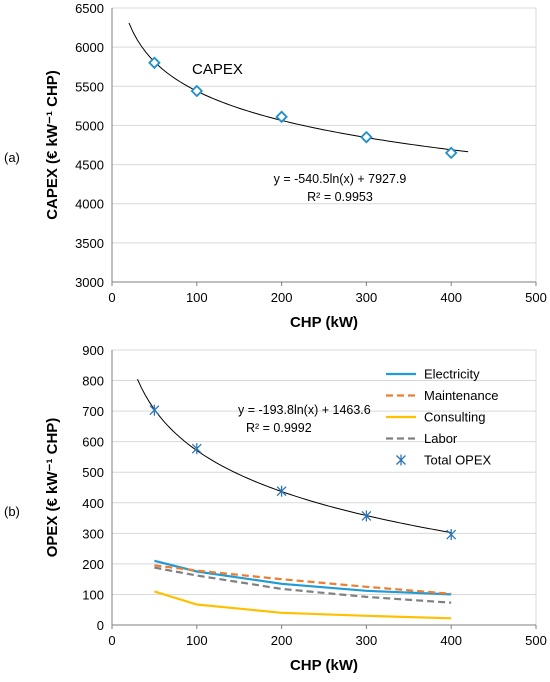 The width and height of the screenshot is (550, 682). What do you see at coordinates (89, 86) in the screenshot?
I see `y-tick-label: 5500` at bounding box center [89, 86].